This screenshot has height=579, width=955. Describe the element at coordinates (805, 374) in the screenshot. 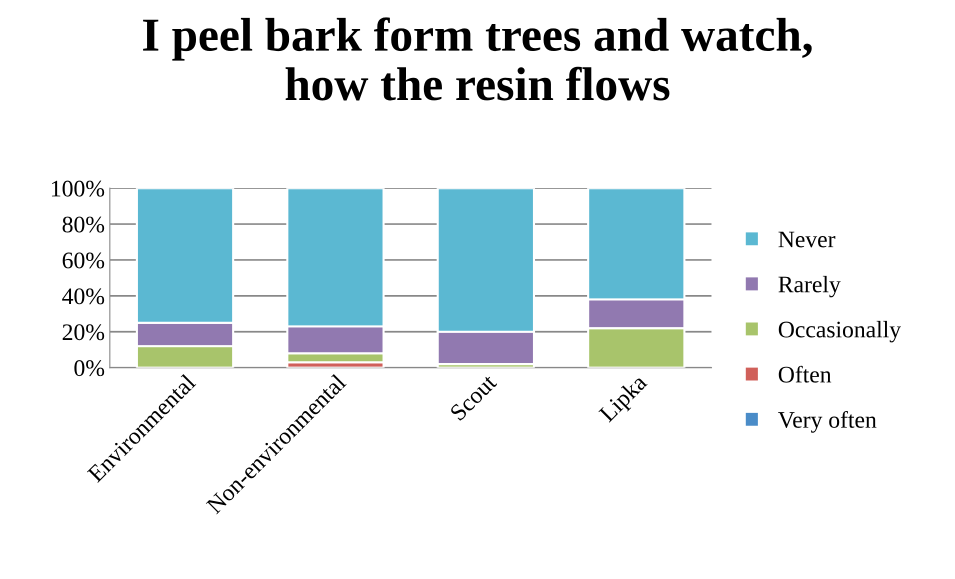

I see `legend-label: Often` at that location.